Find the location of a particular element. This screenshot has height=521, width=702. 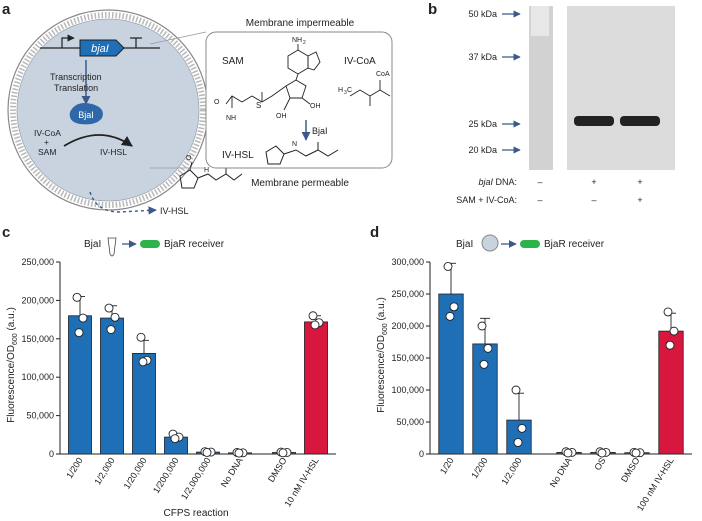

box-ivhsl-text: IV-HSL is located at coordinates (238, 155).